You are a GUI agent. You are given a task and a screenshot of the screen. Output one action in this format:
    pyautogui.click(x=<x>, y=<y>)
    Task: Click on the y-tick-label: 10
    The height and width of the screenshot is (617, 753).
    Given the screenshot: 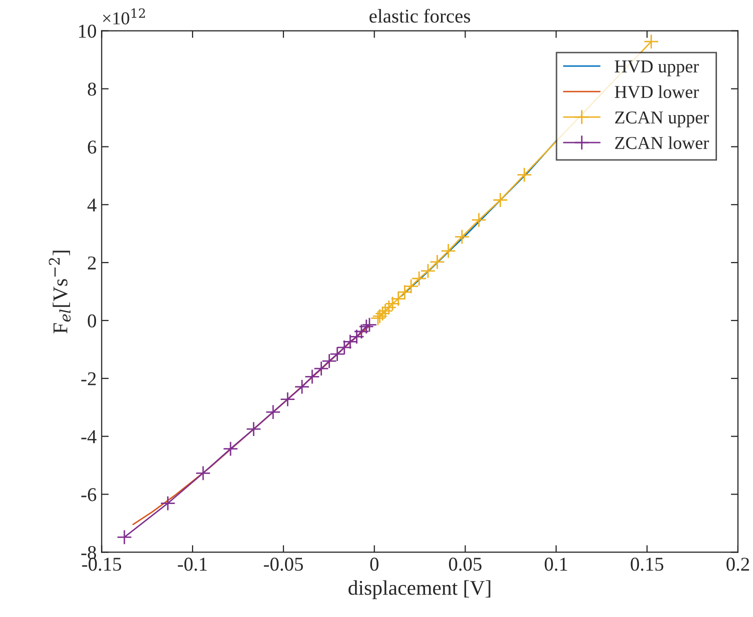 What is the action you would take?
    pyautogui.click(x=87, y=31)
    